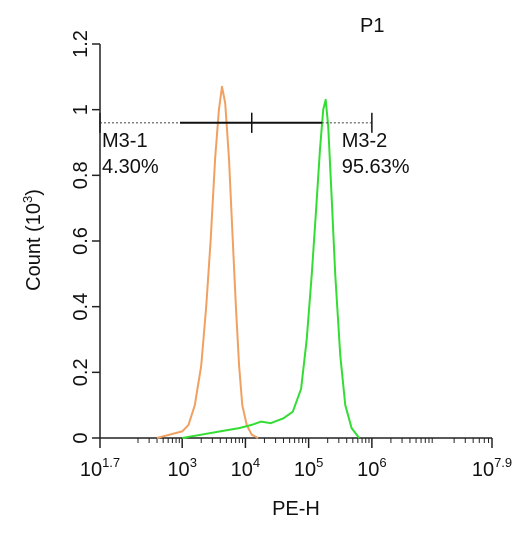  What do you see at coordinates (100, 468) in the screenshot?
I see `x-tick-label: 101.7` at bounding box center [100, 468].